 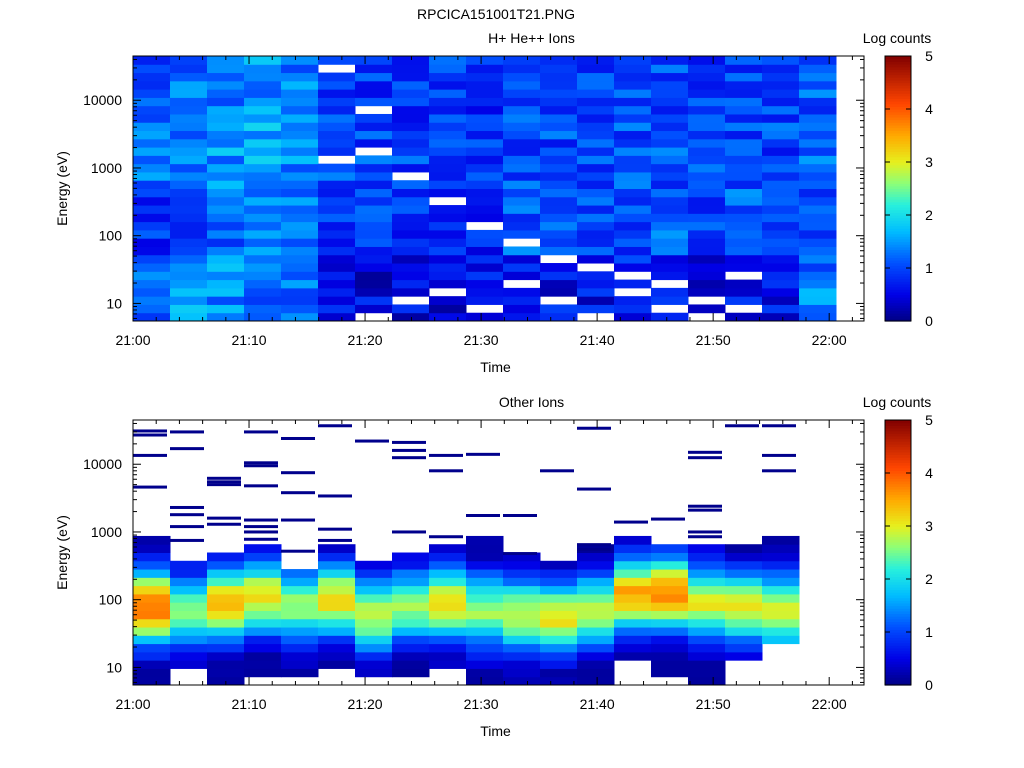 What do you see at coordinates (106, 168) in the screenshot?
I see `y-tick-label: 1000` at bounding box center [106, 168].